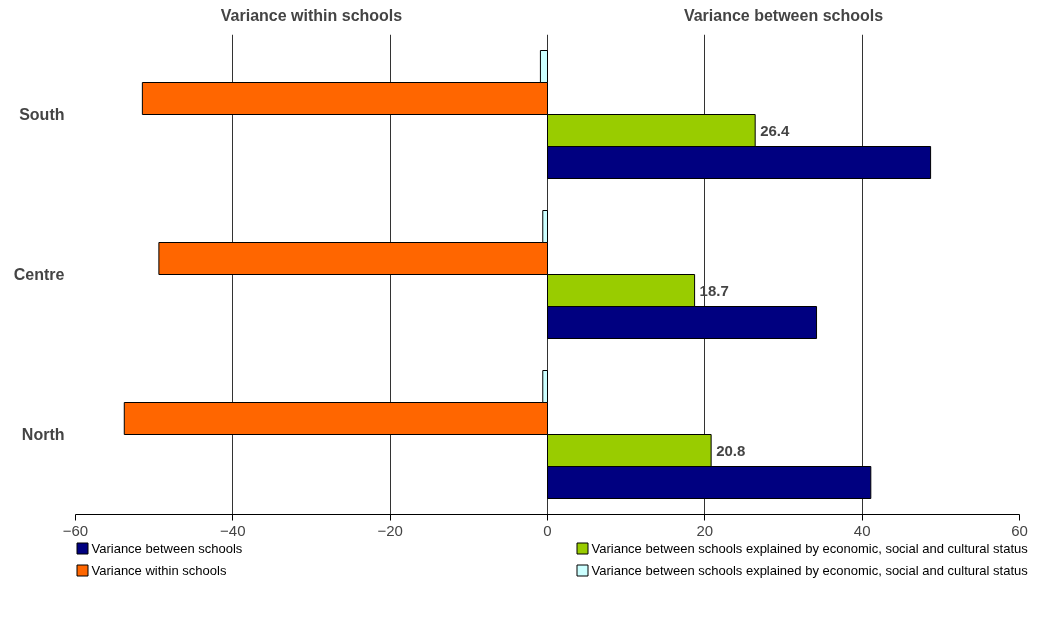 The height and width of the screenshot is (628, 1040). What do you see at coordinates (390, 530) in the screenshot?
I see `x-tick-label: −20` at bounding box center [390, 530].